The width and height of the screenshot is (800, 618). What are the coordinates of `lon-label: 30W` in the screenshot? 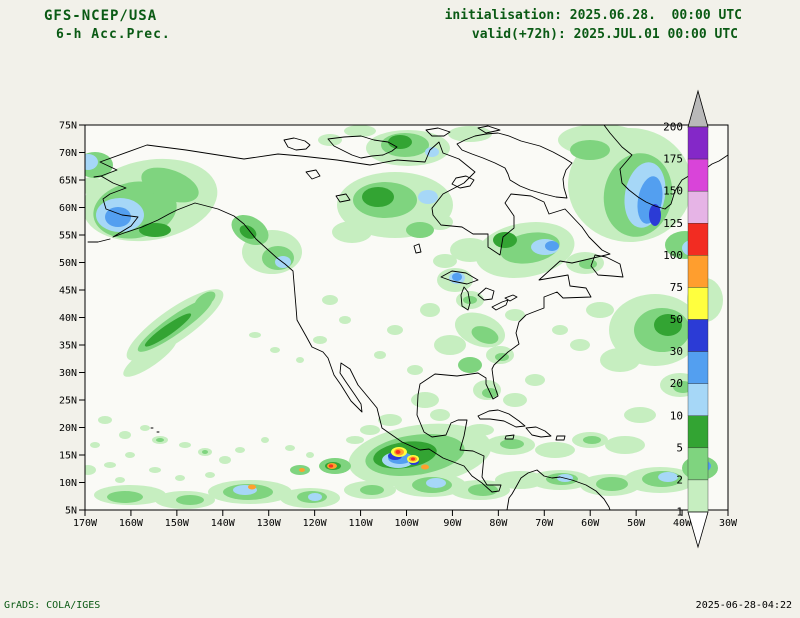 It's located at (728, 523).